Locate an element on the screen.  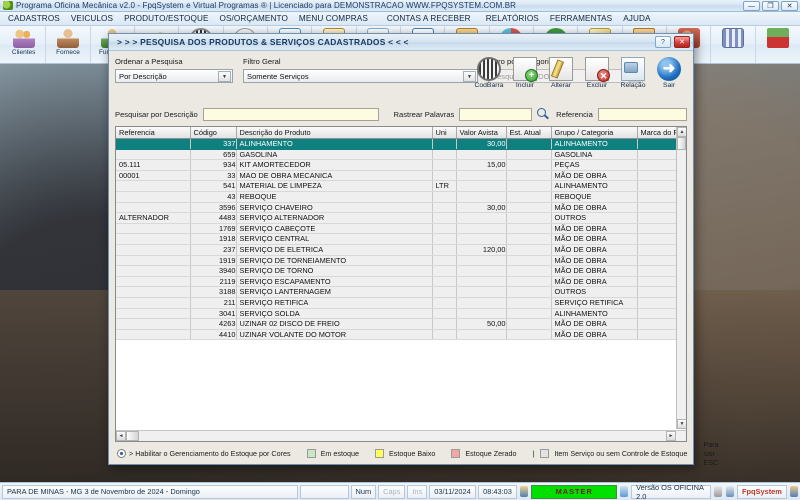
general-filter-label: Filtro Geral is located at coordinates (262, 61).